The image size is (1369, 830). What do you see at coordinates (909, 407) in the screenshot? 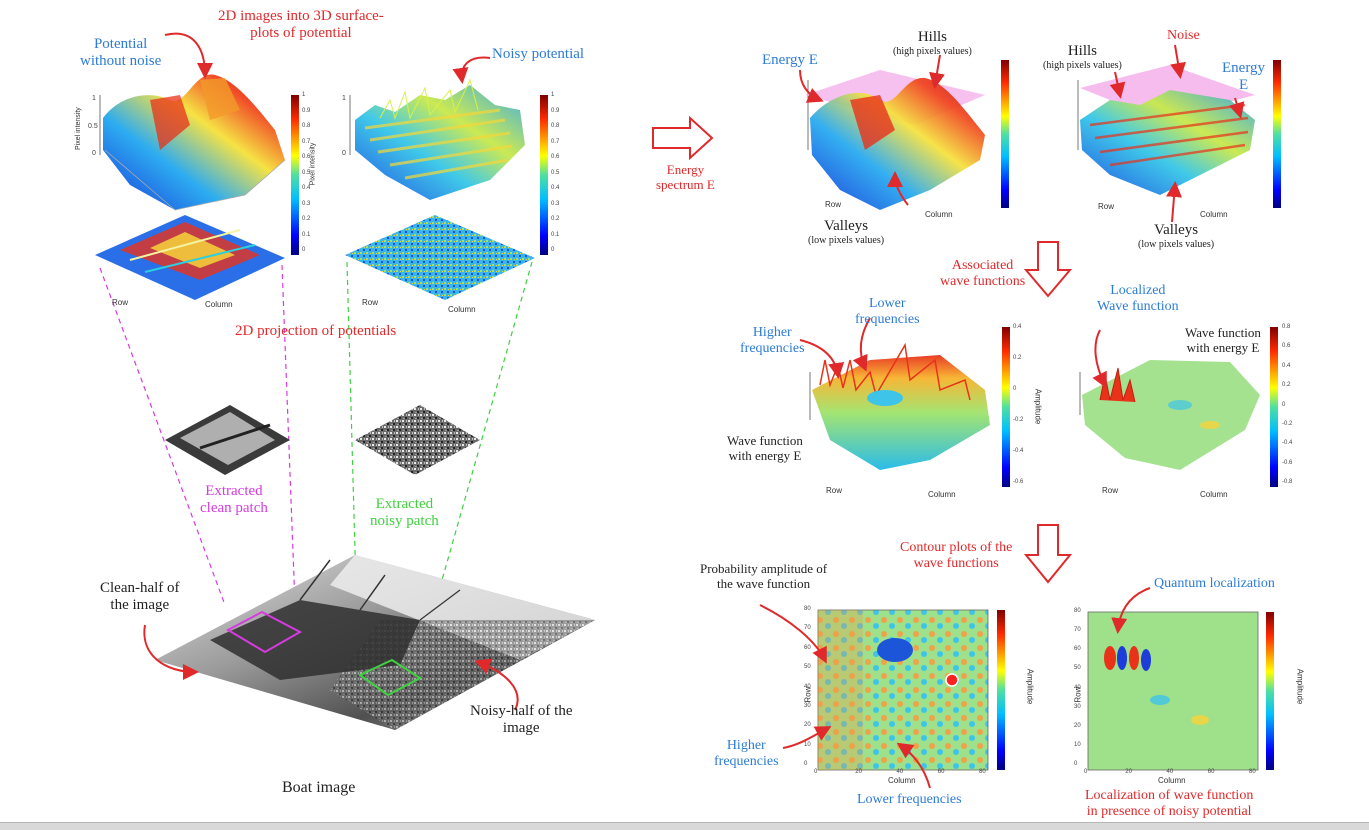
I see `wave-surface-left` at bounding box center [909, 407].